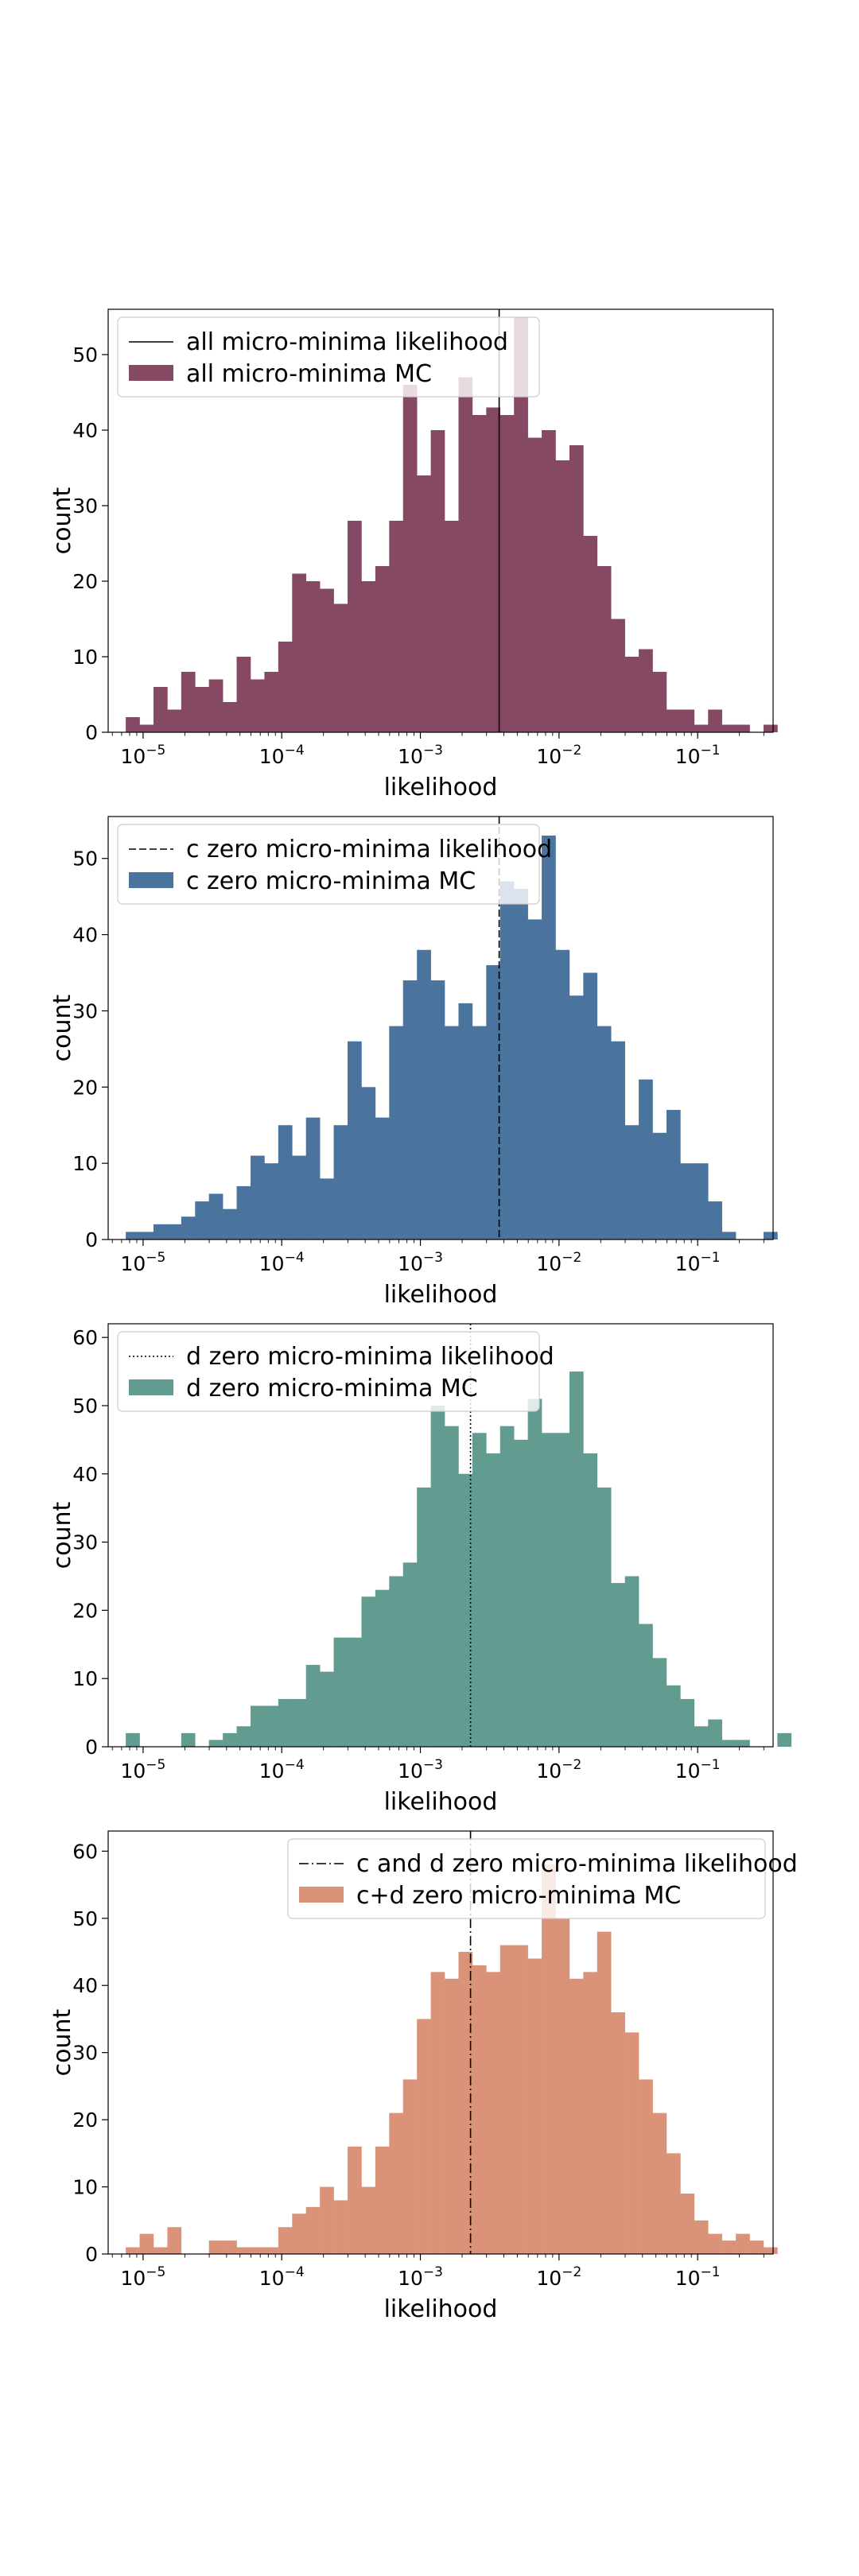 This screenshot has height=2576, width=859. What do you see at coordinates (328, 865) in the screenshot?
I see `legend-box` at bounding box center [328, 865].